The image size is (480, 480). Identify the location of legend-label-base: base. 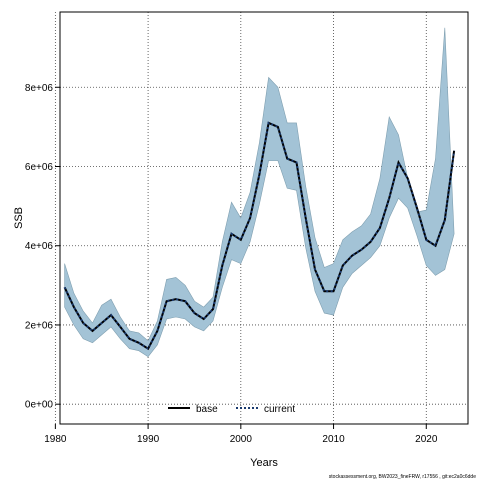
(207, 409).